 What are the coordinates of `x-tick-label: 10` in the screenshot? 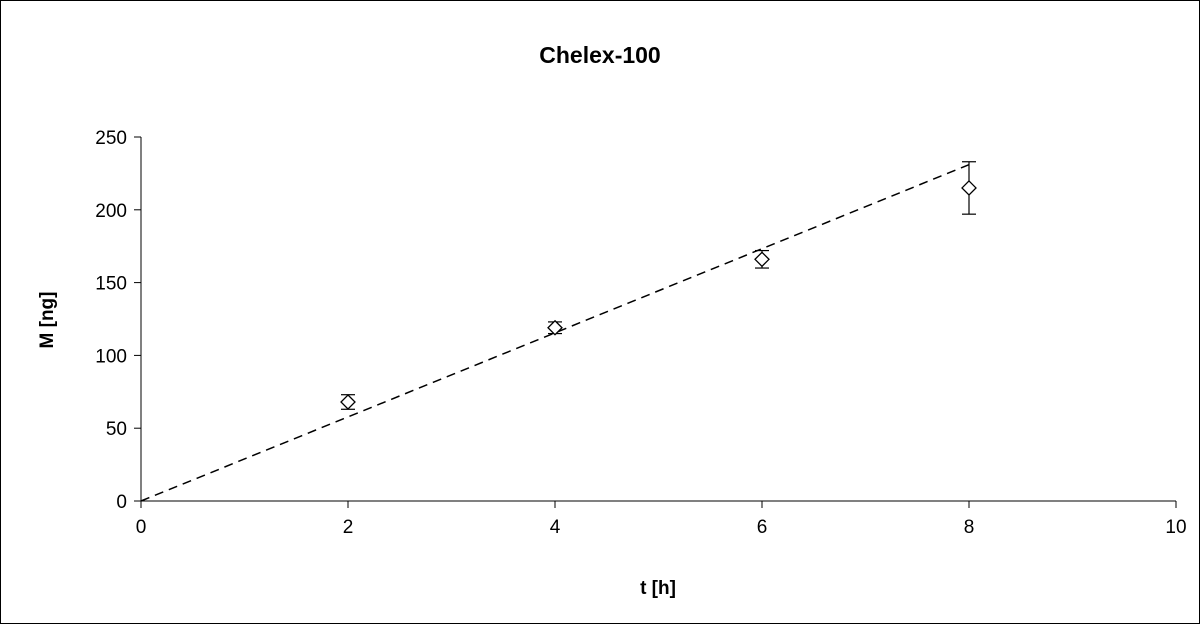 It's located at (1175, 527).